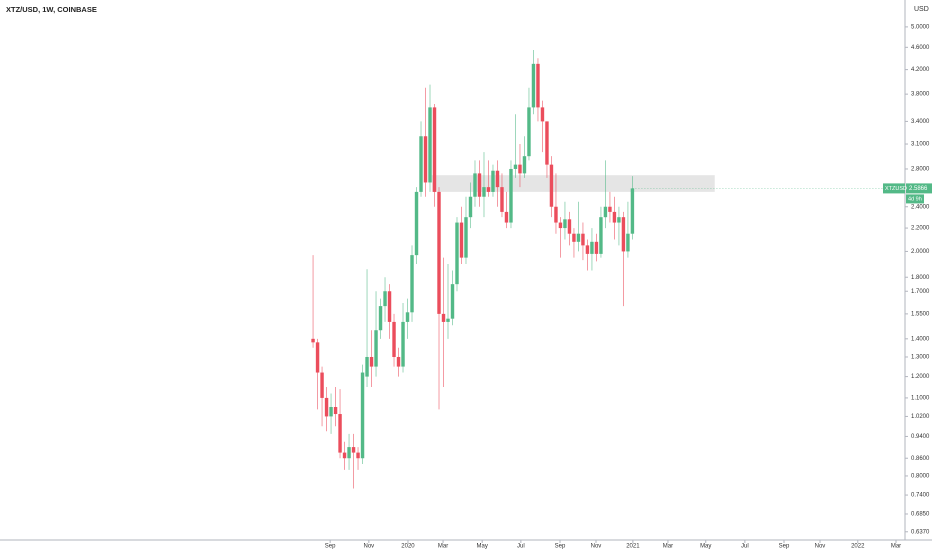 Image resolution: width=932 pixels, height=550 pixels. I want to click on symbol-box, so click(894, 188).